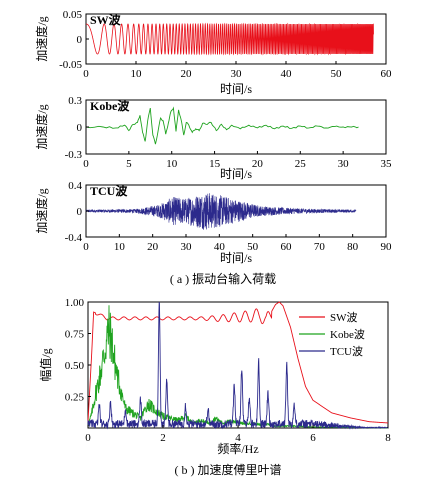 Image resolution: width=430 pixels, height=484 pixels. I want to click on spectrum-y-tick-label: 0.75, so click(75, 335).